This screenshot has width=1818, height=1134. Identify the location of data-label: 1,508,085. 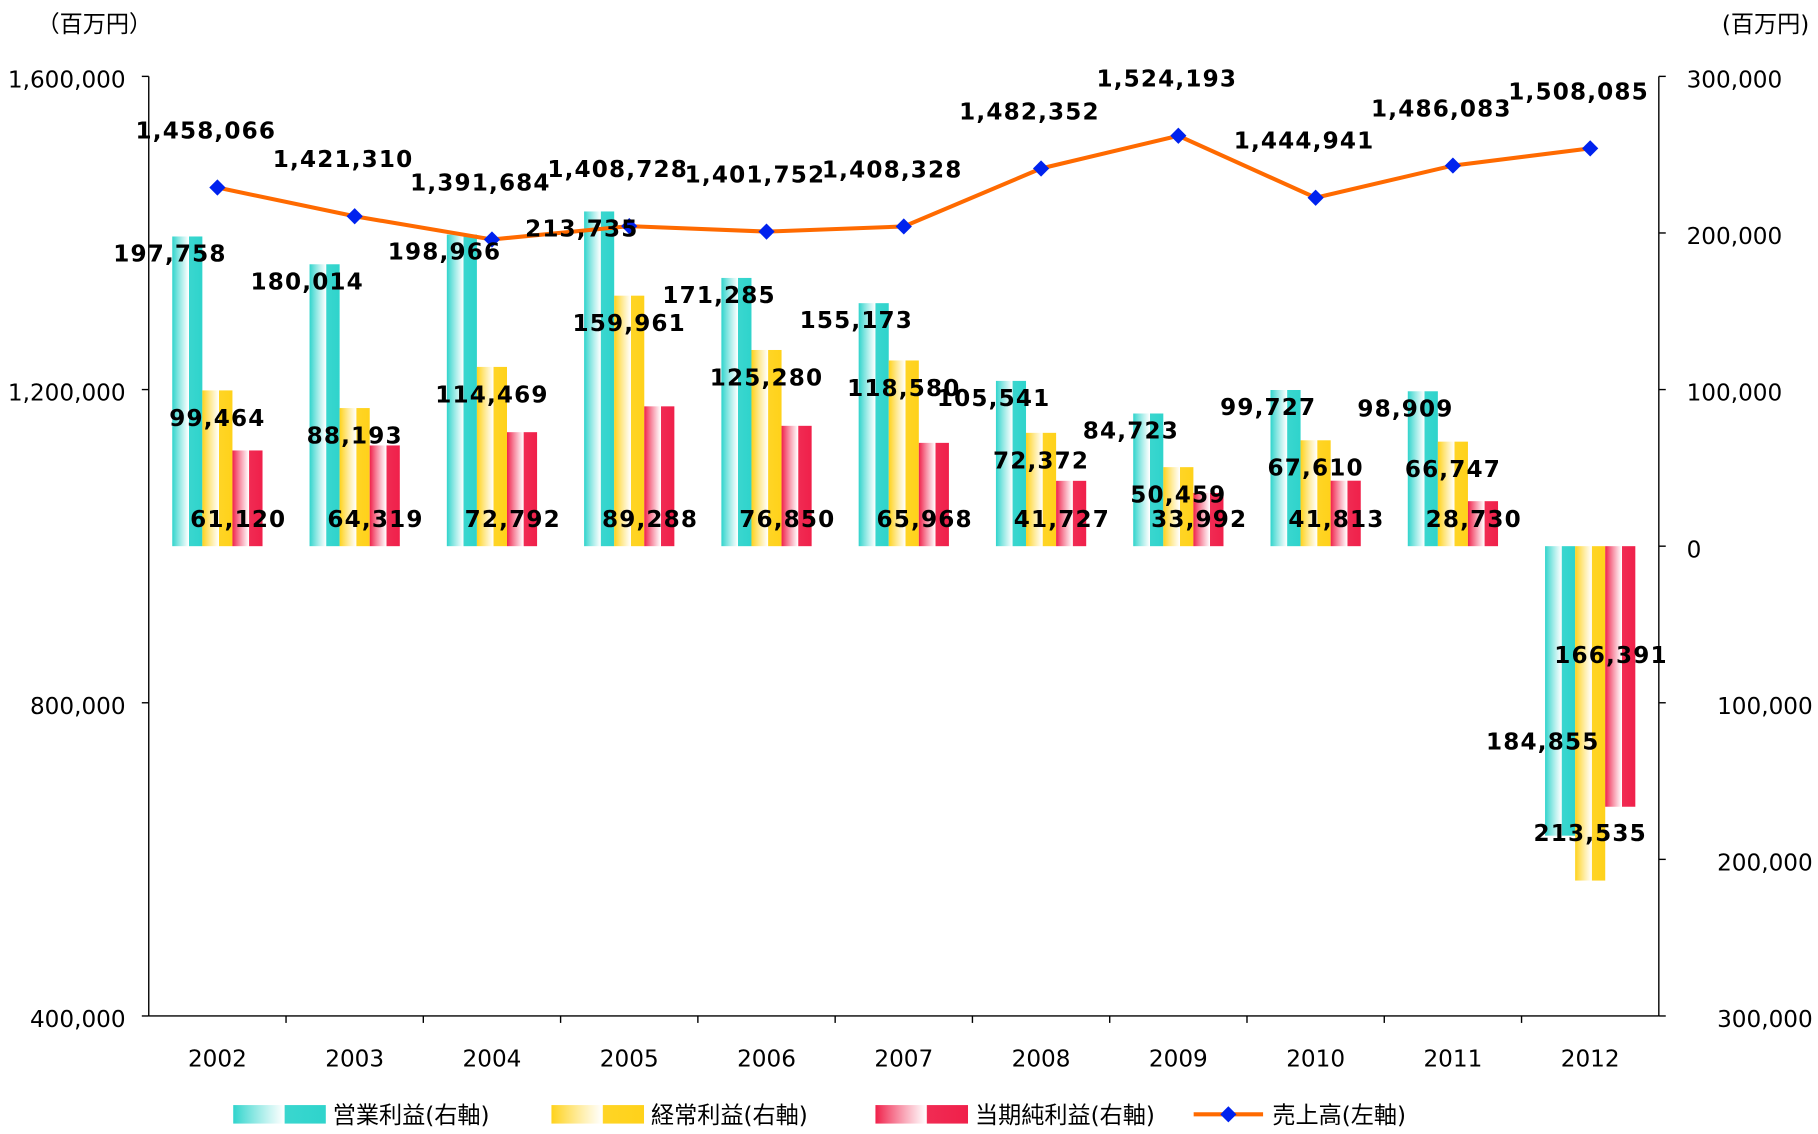
(1578, 92).